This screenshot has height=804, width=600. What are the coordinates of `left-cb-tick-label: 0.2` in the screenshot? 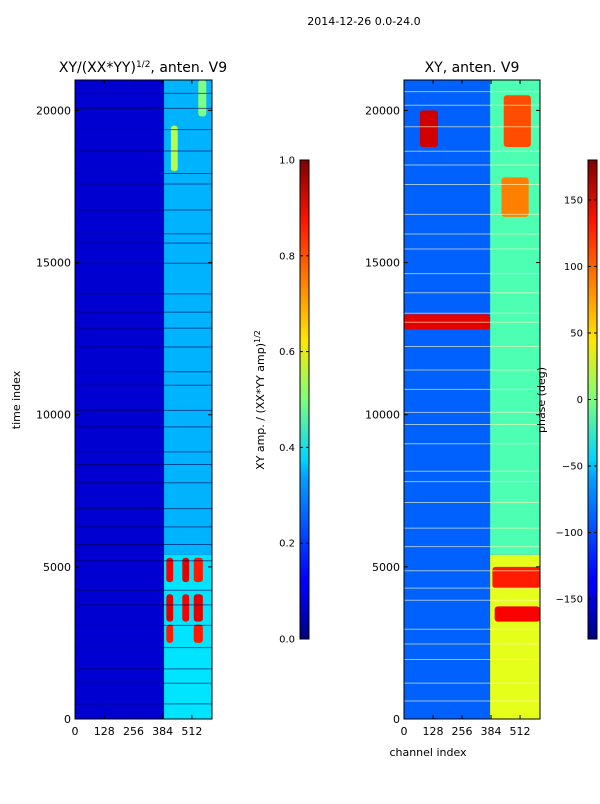 It's located at (287, 544).